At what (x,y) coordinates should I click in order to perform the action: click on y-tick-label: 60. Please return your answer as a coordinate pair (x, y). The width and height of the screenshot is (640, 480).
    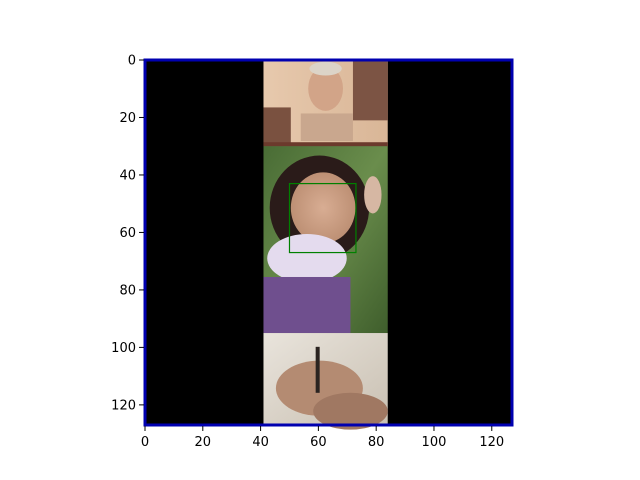
    Looking at the image, I should click on (127, 233).